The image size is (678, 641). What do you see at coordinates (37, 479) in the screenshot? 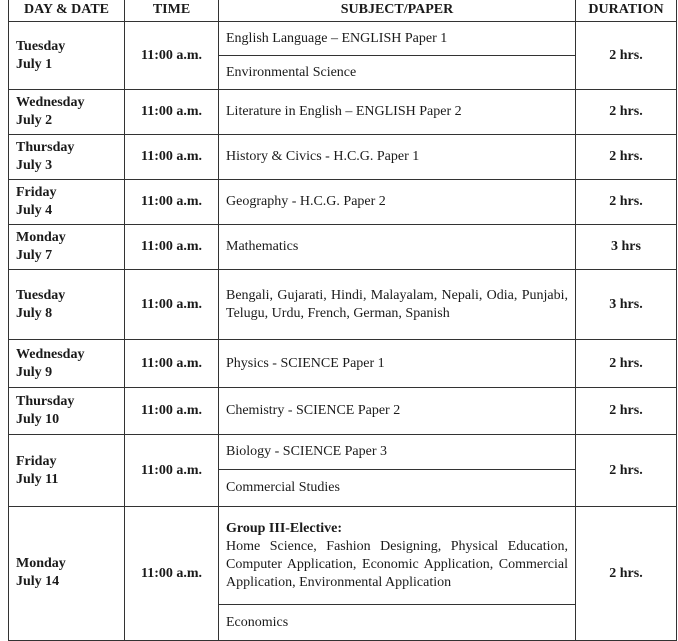
I see `date: July 11` at bounding box center [37, 479].